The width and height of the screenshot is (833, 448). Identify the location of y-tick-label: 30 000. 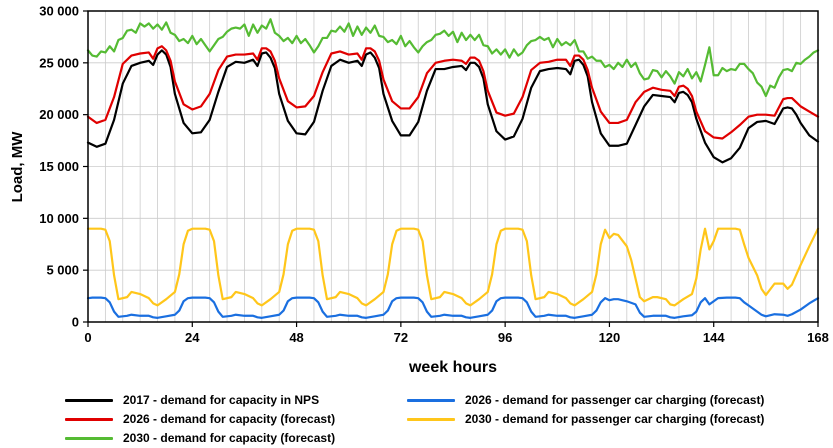
(59, 11).